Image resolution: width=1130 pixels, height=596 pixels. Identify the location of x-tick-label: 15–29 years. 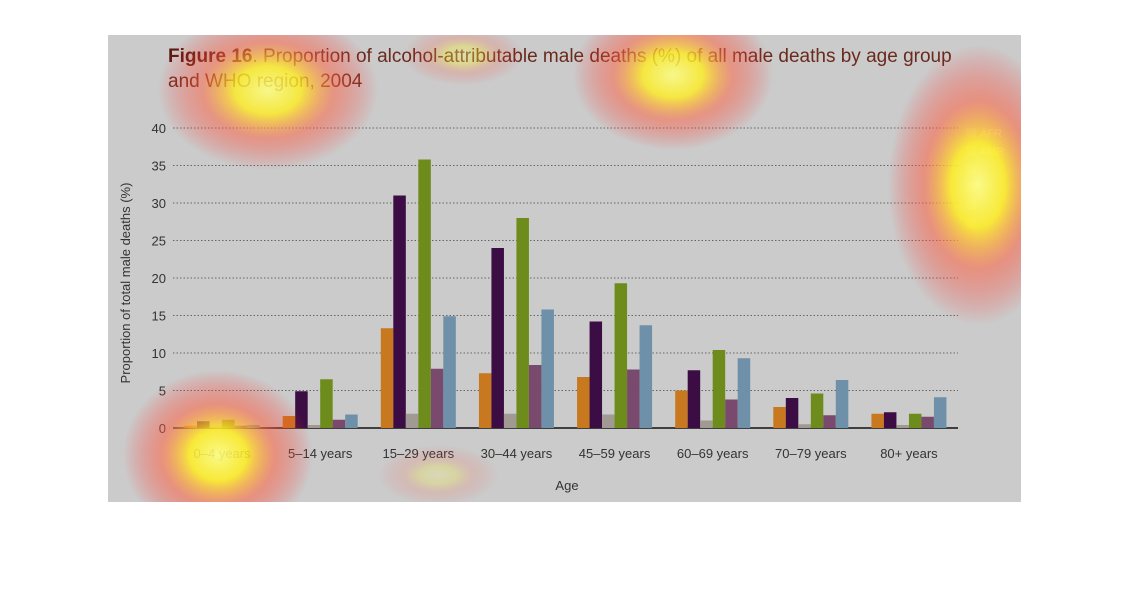
(419, 453).